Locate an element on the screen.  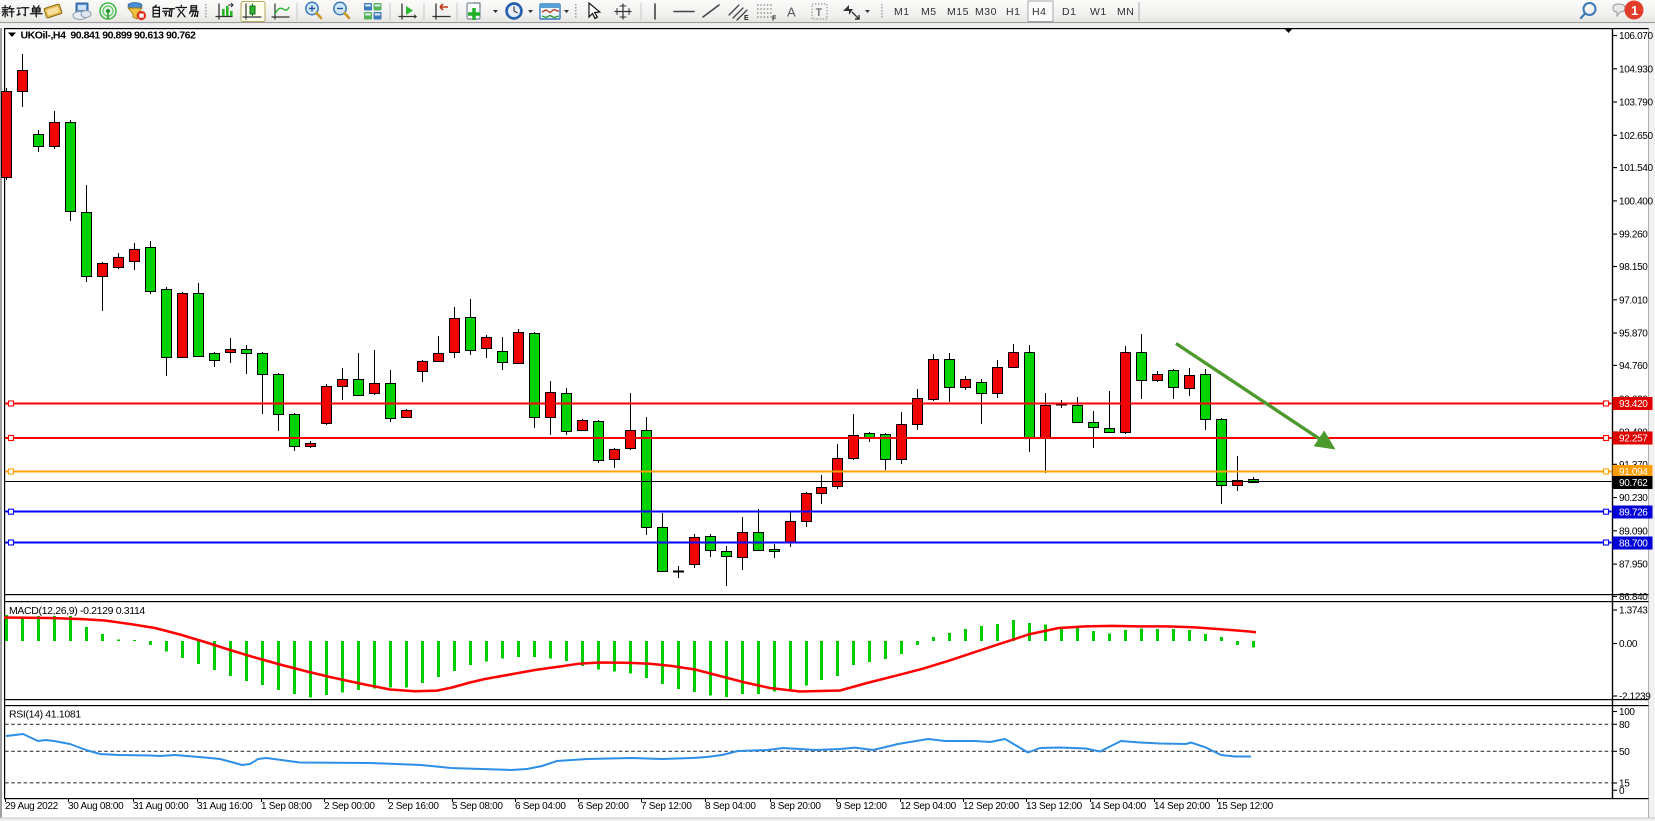
svg-text: 30 Aug 08:00 is located at coordinates (96, 806).